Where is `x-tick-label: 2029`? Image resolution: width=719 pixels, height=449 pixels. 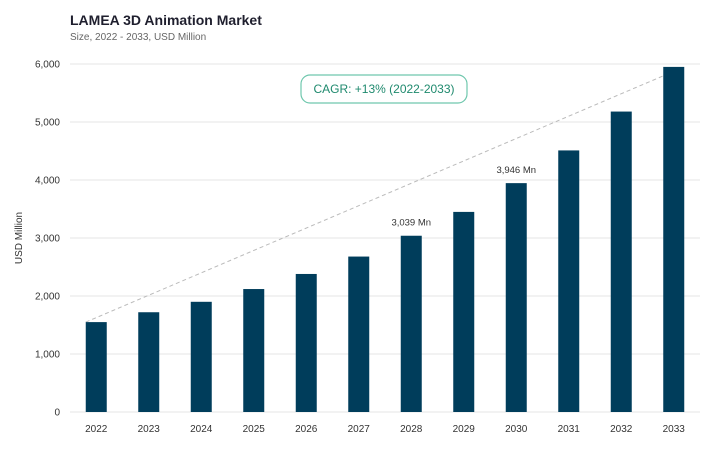
x-tick-label: 2029 is located at coordinates (464, 429).